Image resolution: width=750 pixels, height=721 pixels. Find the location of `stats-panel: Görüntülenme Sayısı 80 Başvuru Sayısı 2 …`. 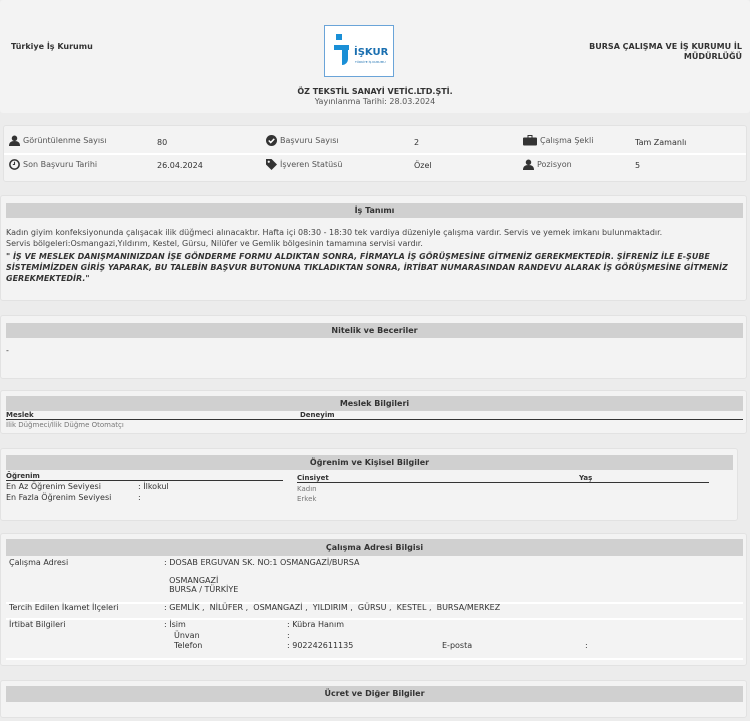

stats-panel: Görüntülenme Sayısı 80 Başvuru Sayısı 2 … is located at coordinates (375, 153).